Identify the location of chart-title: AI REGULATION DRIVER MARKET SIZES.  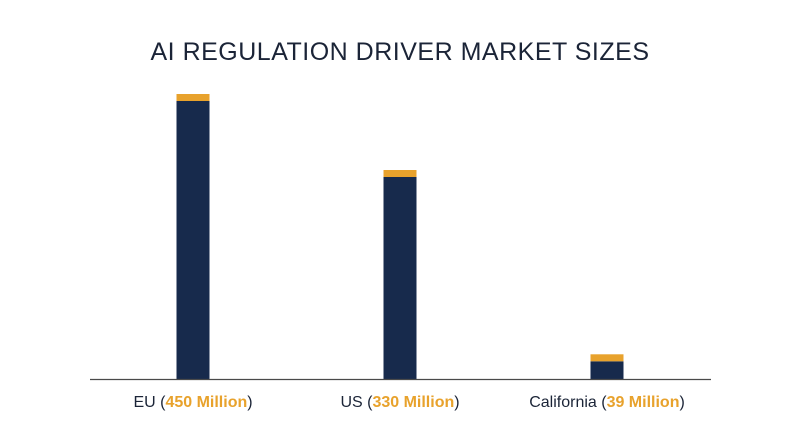
(400, 52).